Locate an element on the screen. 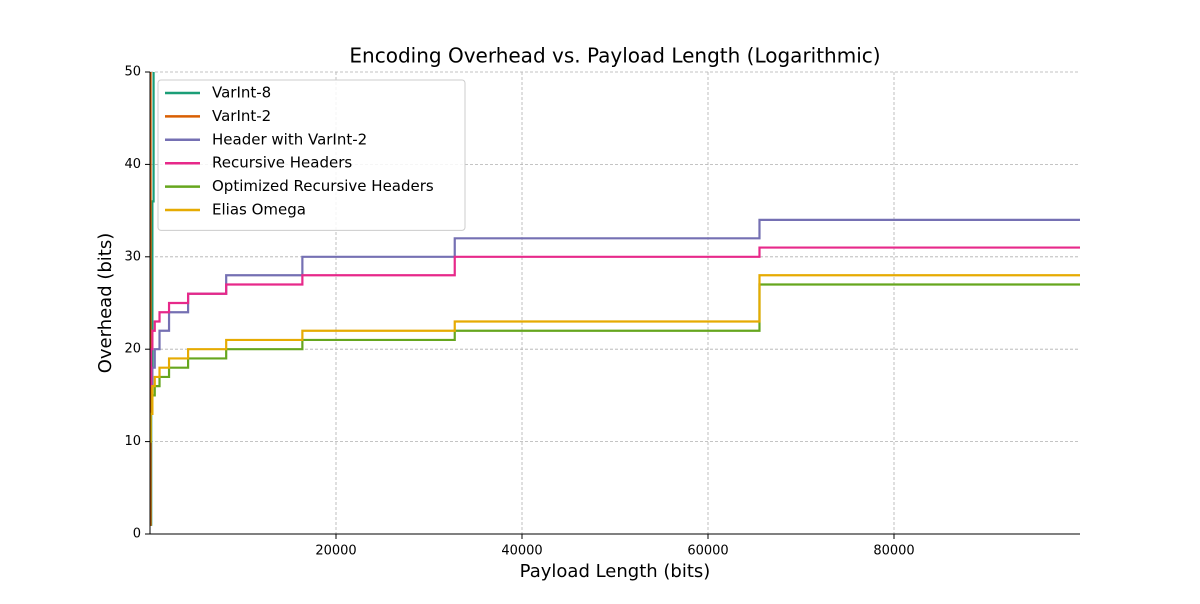 The width and height of the screenshot is (1200, 604). x-tick-label: 20000 is located at coordinates (335, 551).